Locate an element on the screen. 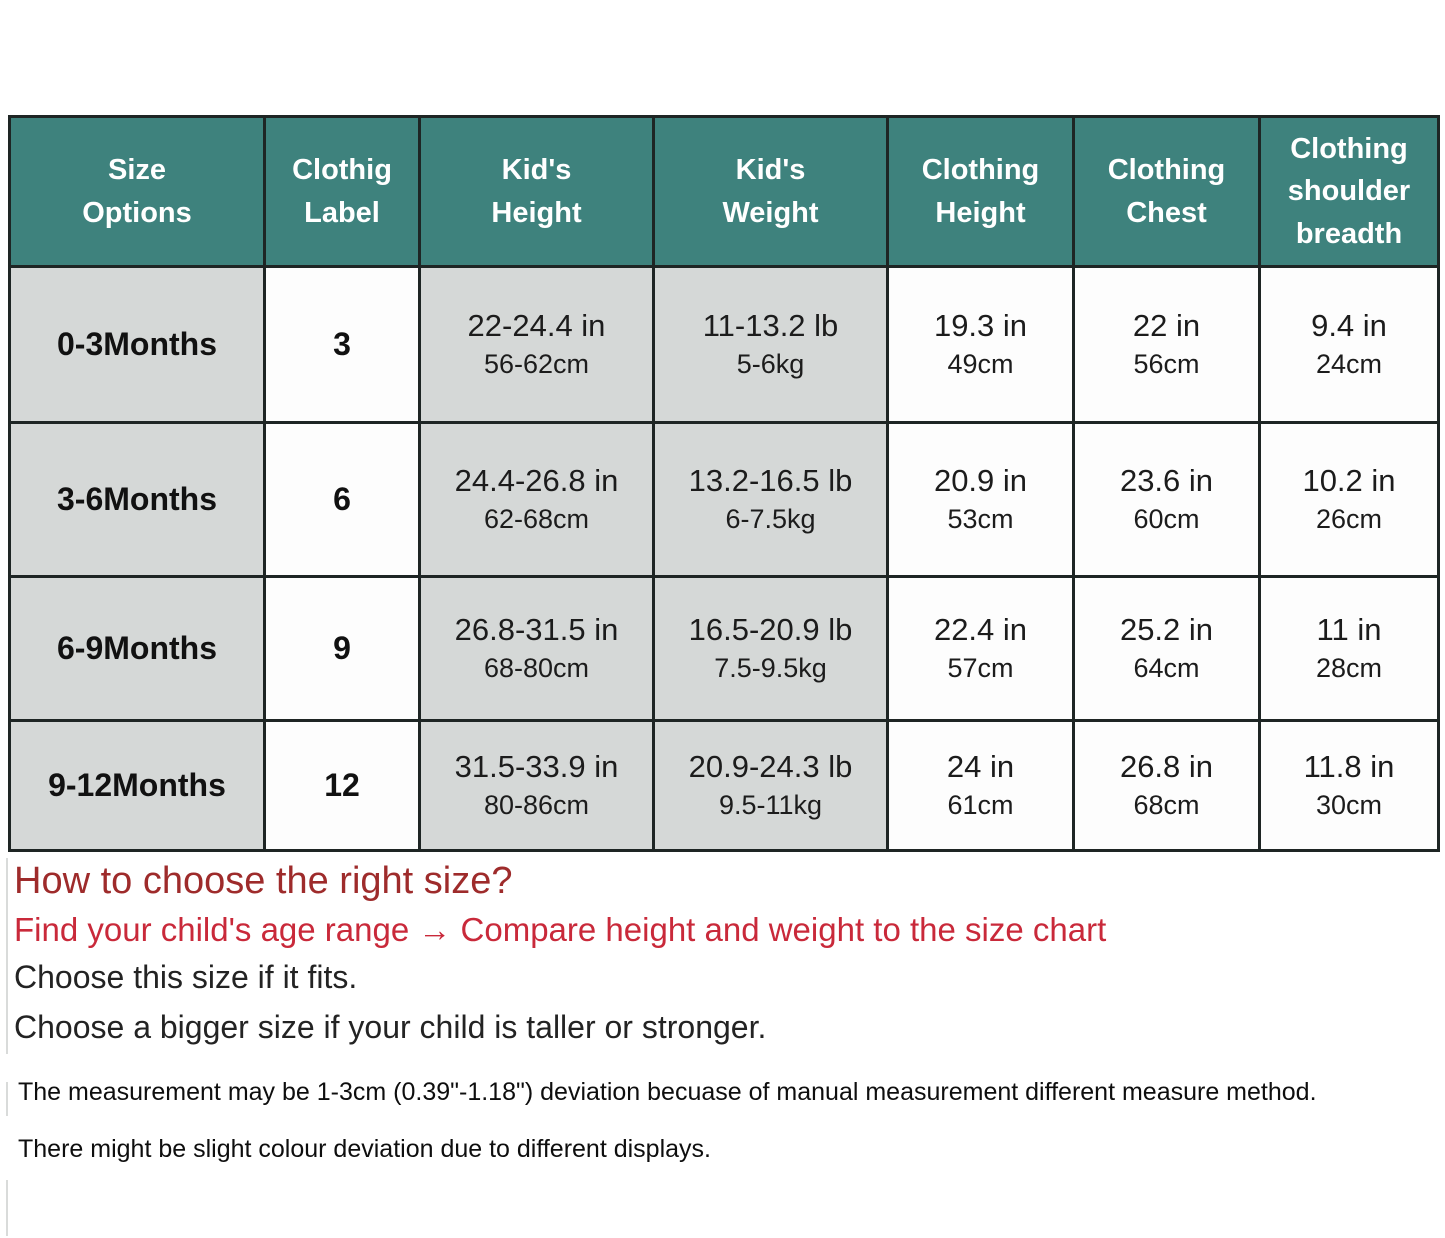 Image resolution: width=1445 pixels, height=1238 pixels. cell-kid-weight: 16.5-20.9 lb 7.5-9.5kg is located at coordinates (770, 648).